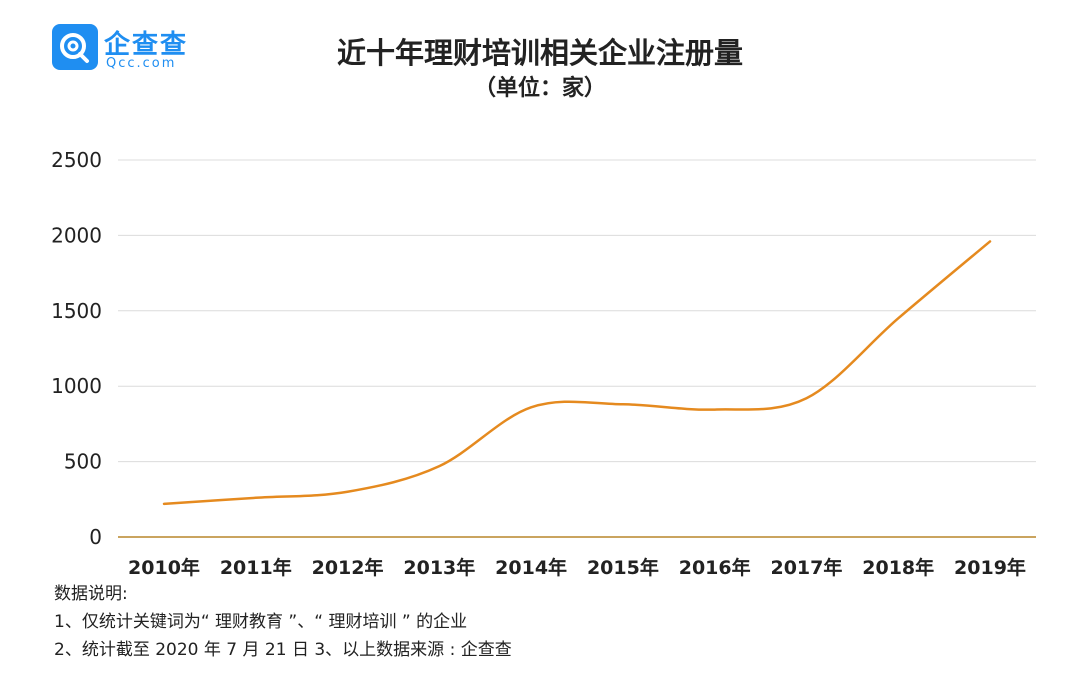 The image size is (1080, 675). What do you see at coordinates (261, 622) in the screenshot?
I see `notes-line-1: 1、仅统计关键词为“ 理财教育 ”、“ 理财培训 ” 的企业` at bounding box center [261, 622].